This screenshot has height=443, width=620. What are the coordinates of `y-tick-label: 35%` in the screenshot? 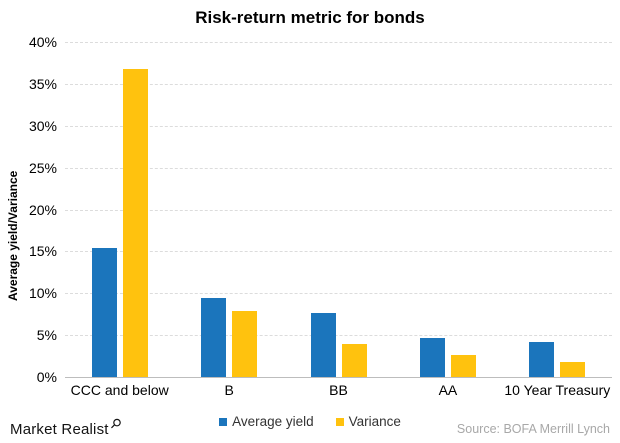 It's located at (42, 83).